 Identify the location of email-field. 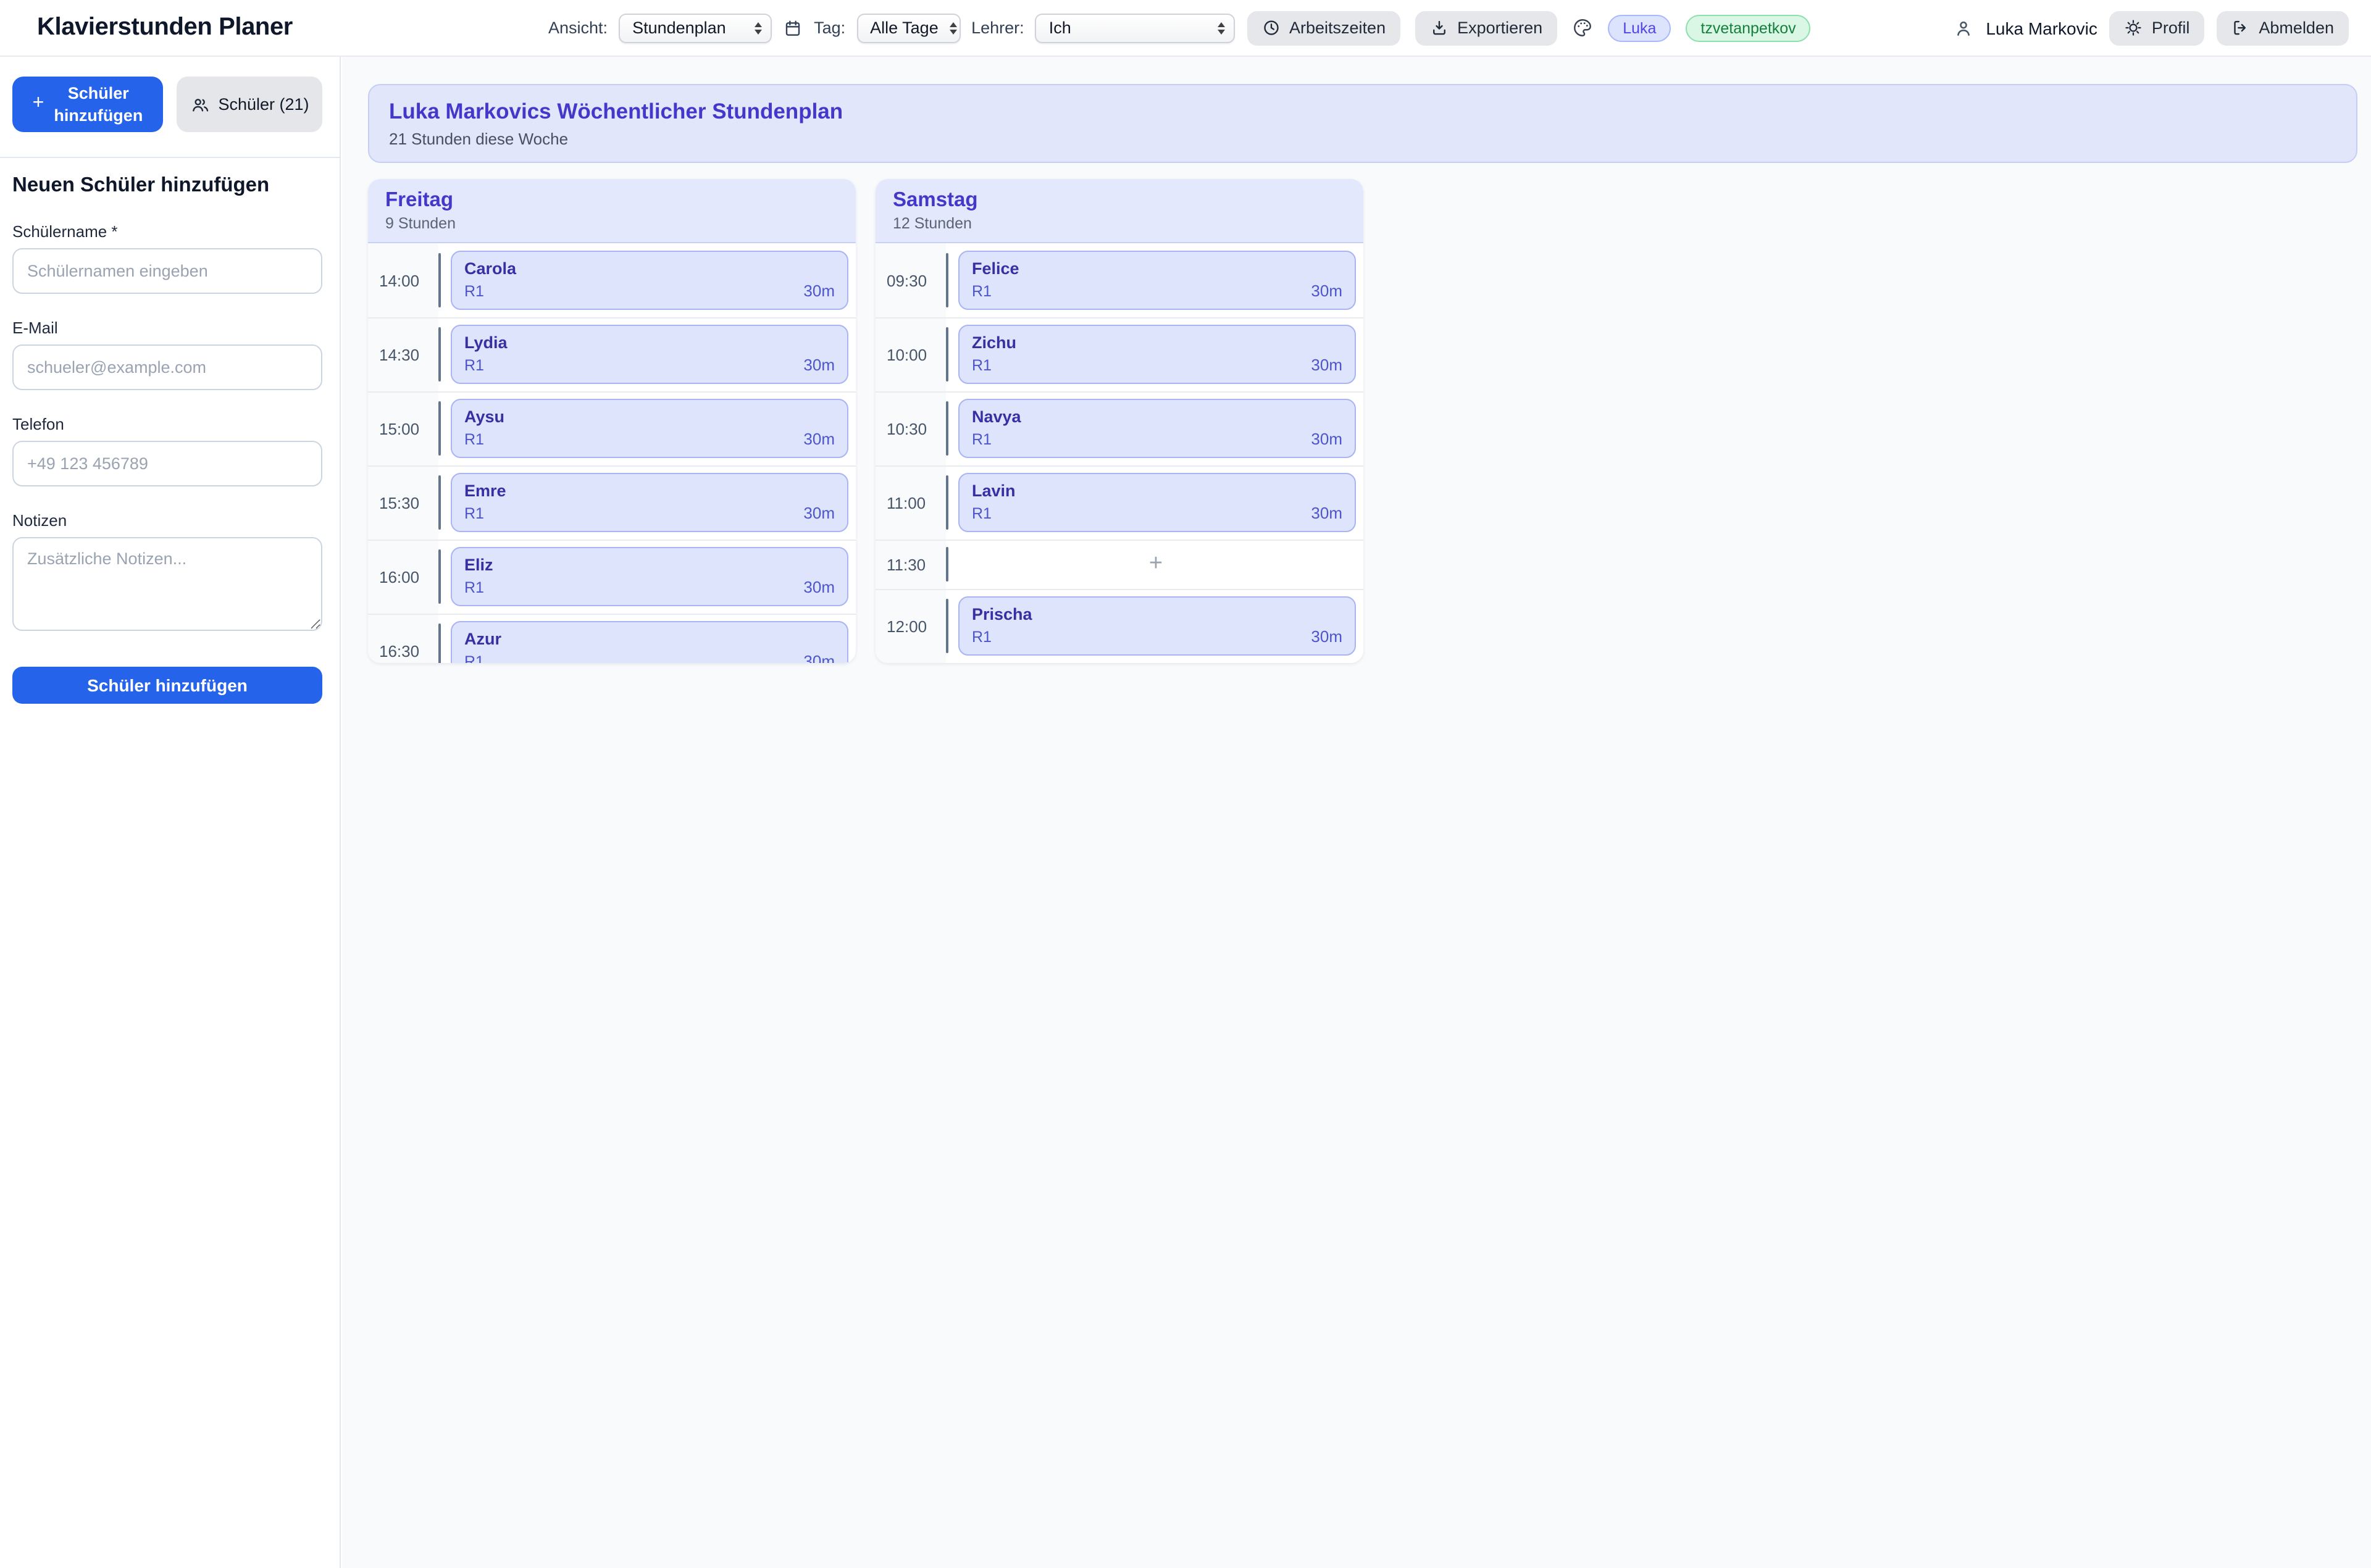
(167, 367).